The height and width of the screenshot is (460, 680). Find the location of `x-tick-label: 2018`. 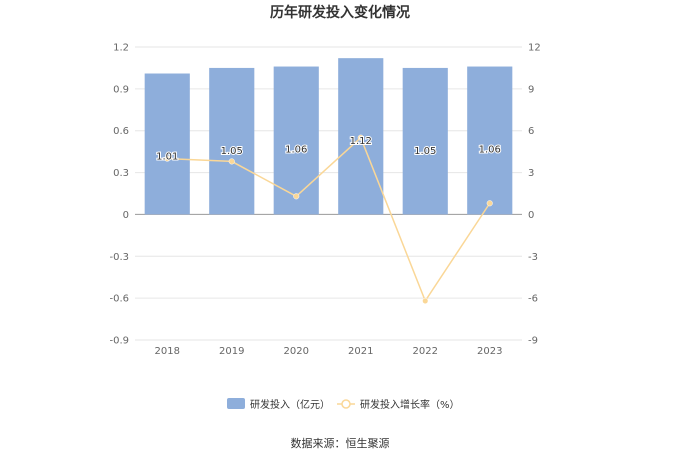

x-tick-label: 2018 is located at coordinates (167, 351).